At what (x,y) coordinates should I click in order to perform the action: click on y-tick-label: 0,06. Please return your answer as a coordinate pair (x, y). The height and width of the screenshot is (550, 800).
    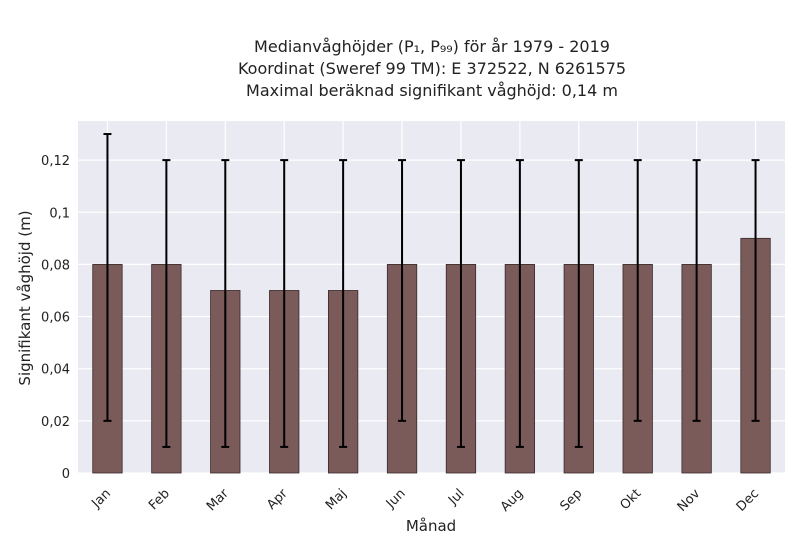
    Looking at the image, I should click on (55, 318).